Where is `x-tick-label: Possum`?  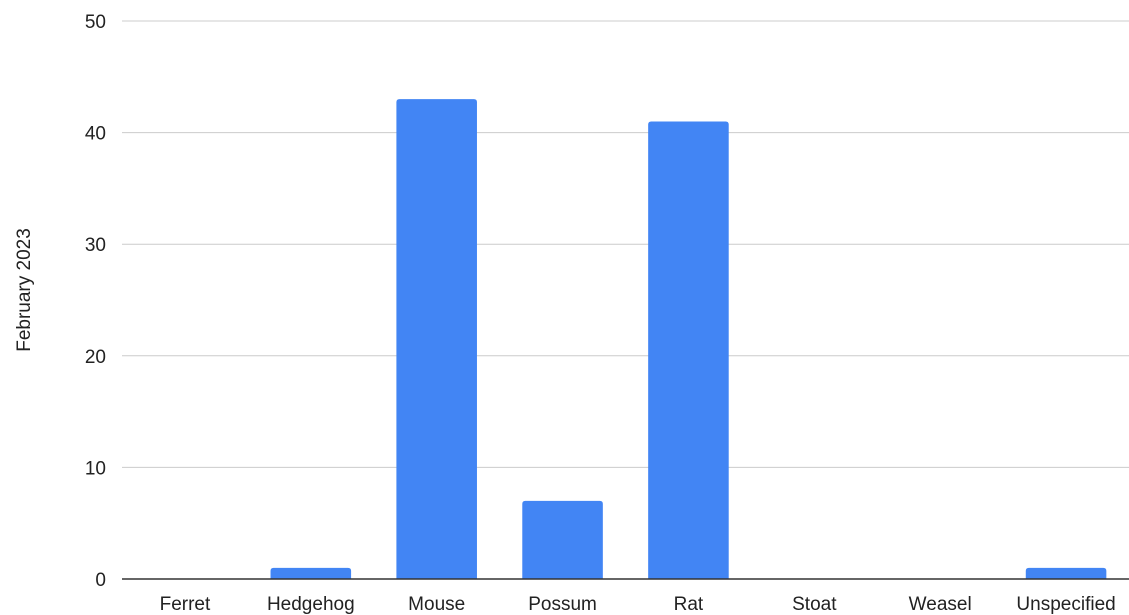 x-tick-label: Possum is located at coordinates (562, 604).